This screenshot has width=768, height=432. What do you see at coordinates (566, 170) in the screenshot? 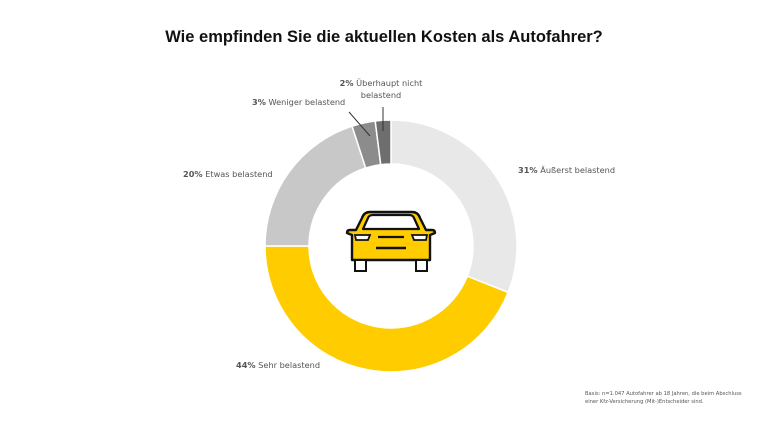
I see `slice-label-1: 31% Äußerst belastend` at bounding box center [566, 170].